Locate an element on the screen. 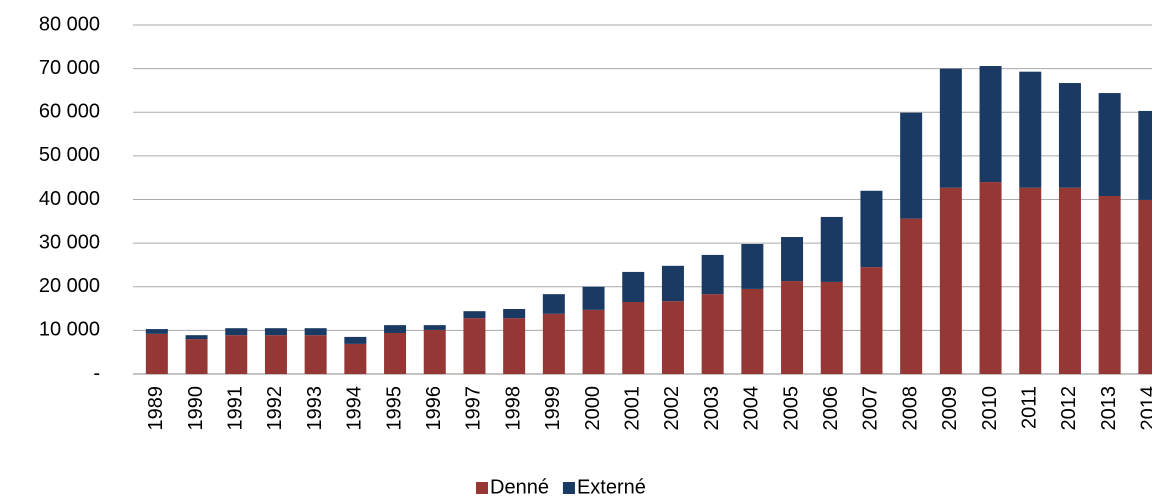 The image size is (1152, 497). x-tick-label: 2007 is located at coordinates (871, 408).